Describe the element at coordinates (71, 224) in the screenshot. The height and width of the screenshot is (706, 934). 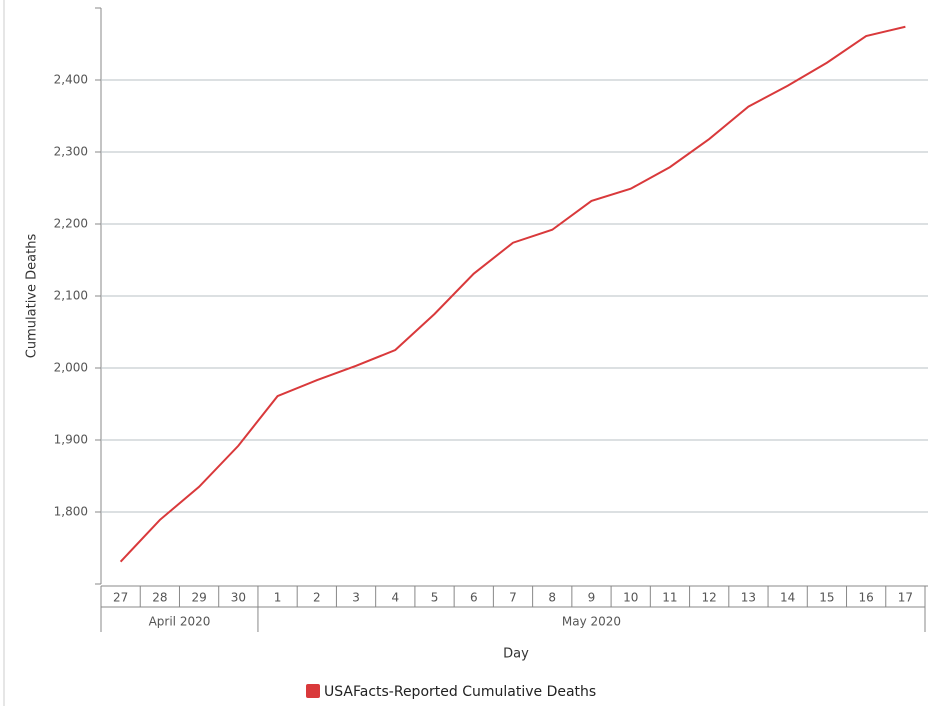
I see `y-tick-label: 2,200` at that location.